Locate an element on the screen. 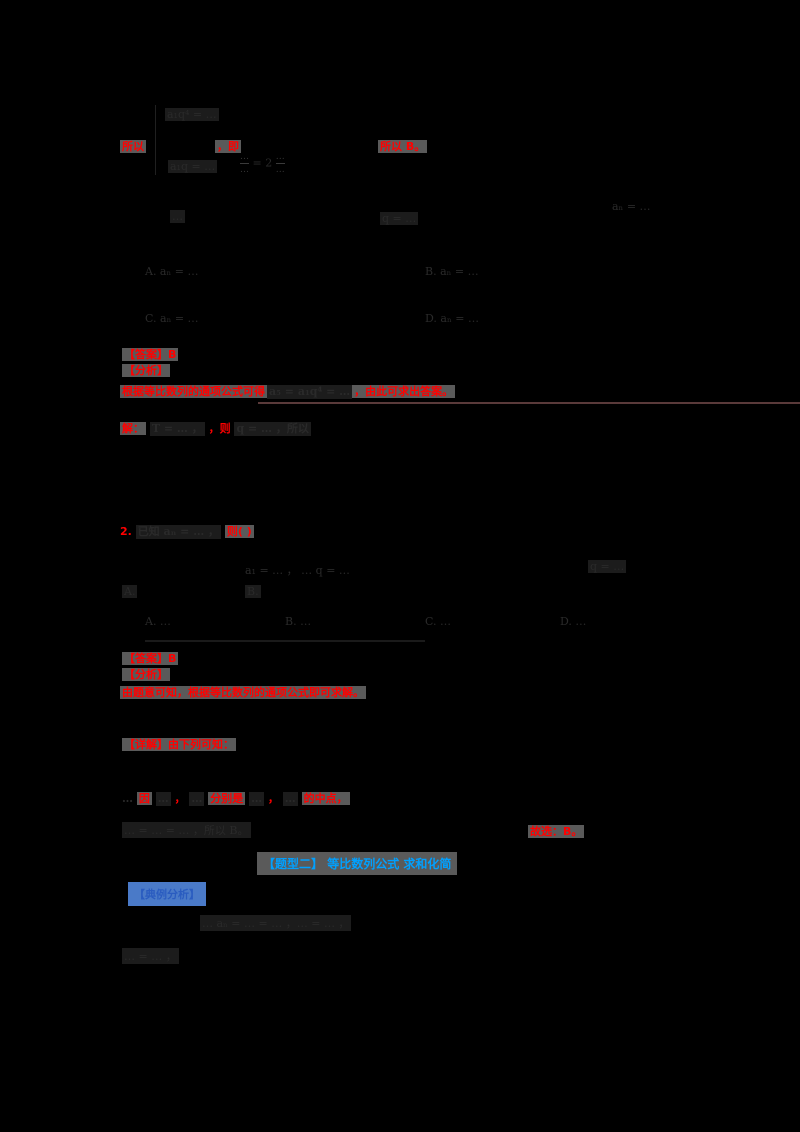 The width and height of the screenshot is (800, 1132). q1-tail: 所以 B。 is located at coordinates (403, 146).